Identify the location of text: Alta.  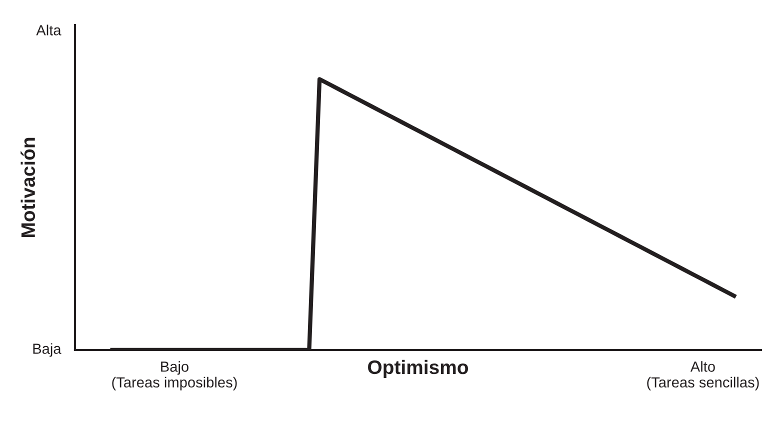
(49, 30).